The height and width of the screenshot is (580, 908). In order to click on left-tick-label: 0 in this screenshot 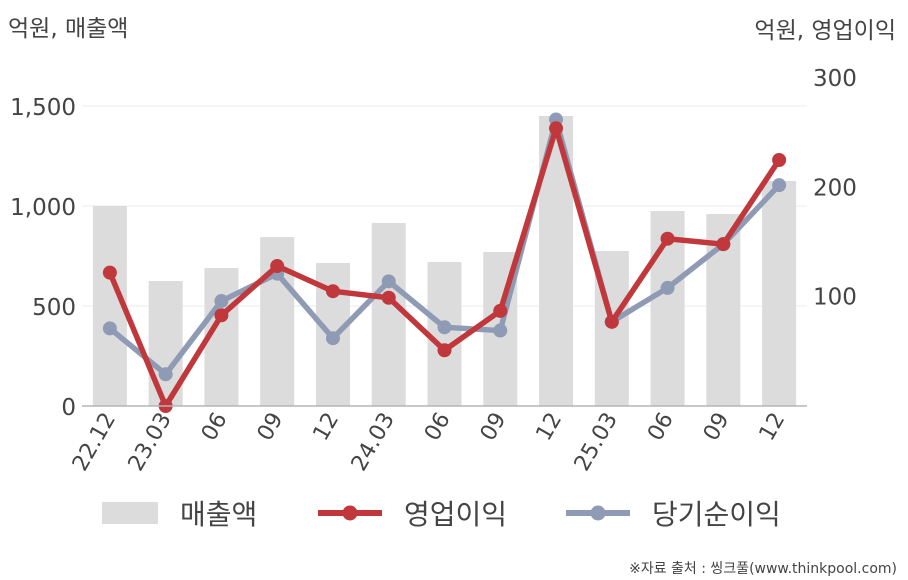, I will do `click(68, 408)`.